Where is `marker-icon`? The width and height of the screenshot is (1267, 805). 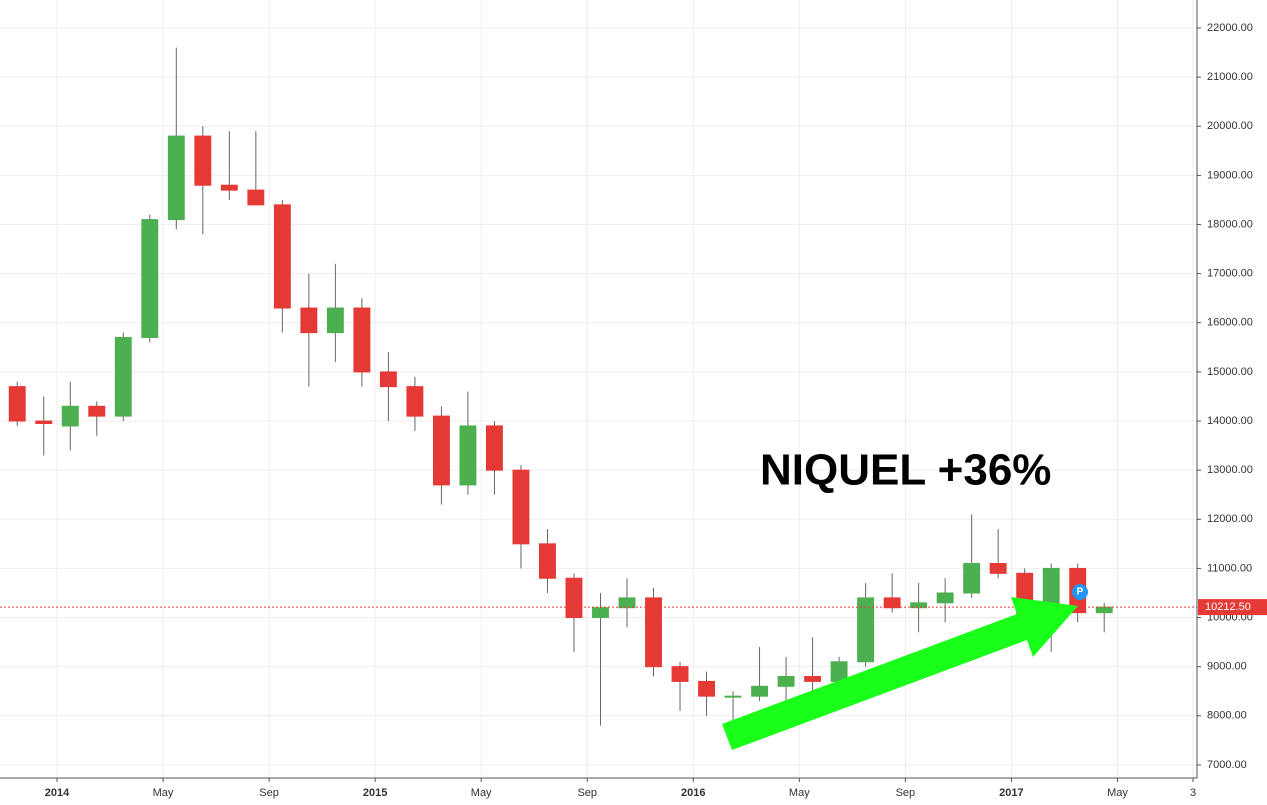 marker-icon is located at coordinates (1080, 592).